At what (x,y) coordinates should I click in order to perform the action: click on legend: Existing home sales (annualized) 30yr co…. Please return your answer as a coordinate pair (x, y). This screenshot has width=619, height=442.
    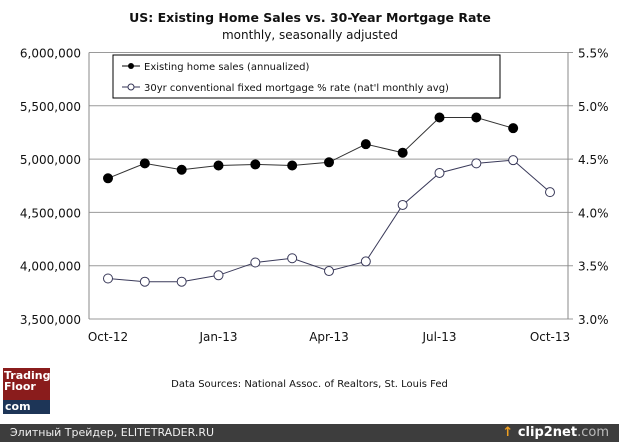
    Looking at the image, I should click on (306, 76).